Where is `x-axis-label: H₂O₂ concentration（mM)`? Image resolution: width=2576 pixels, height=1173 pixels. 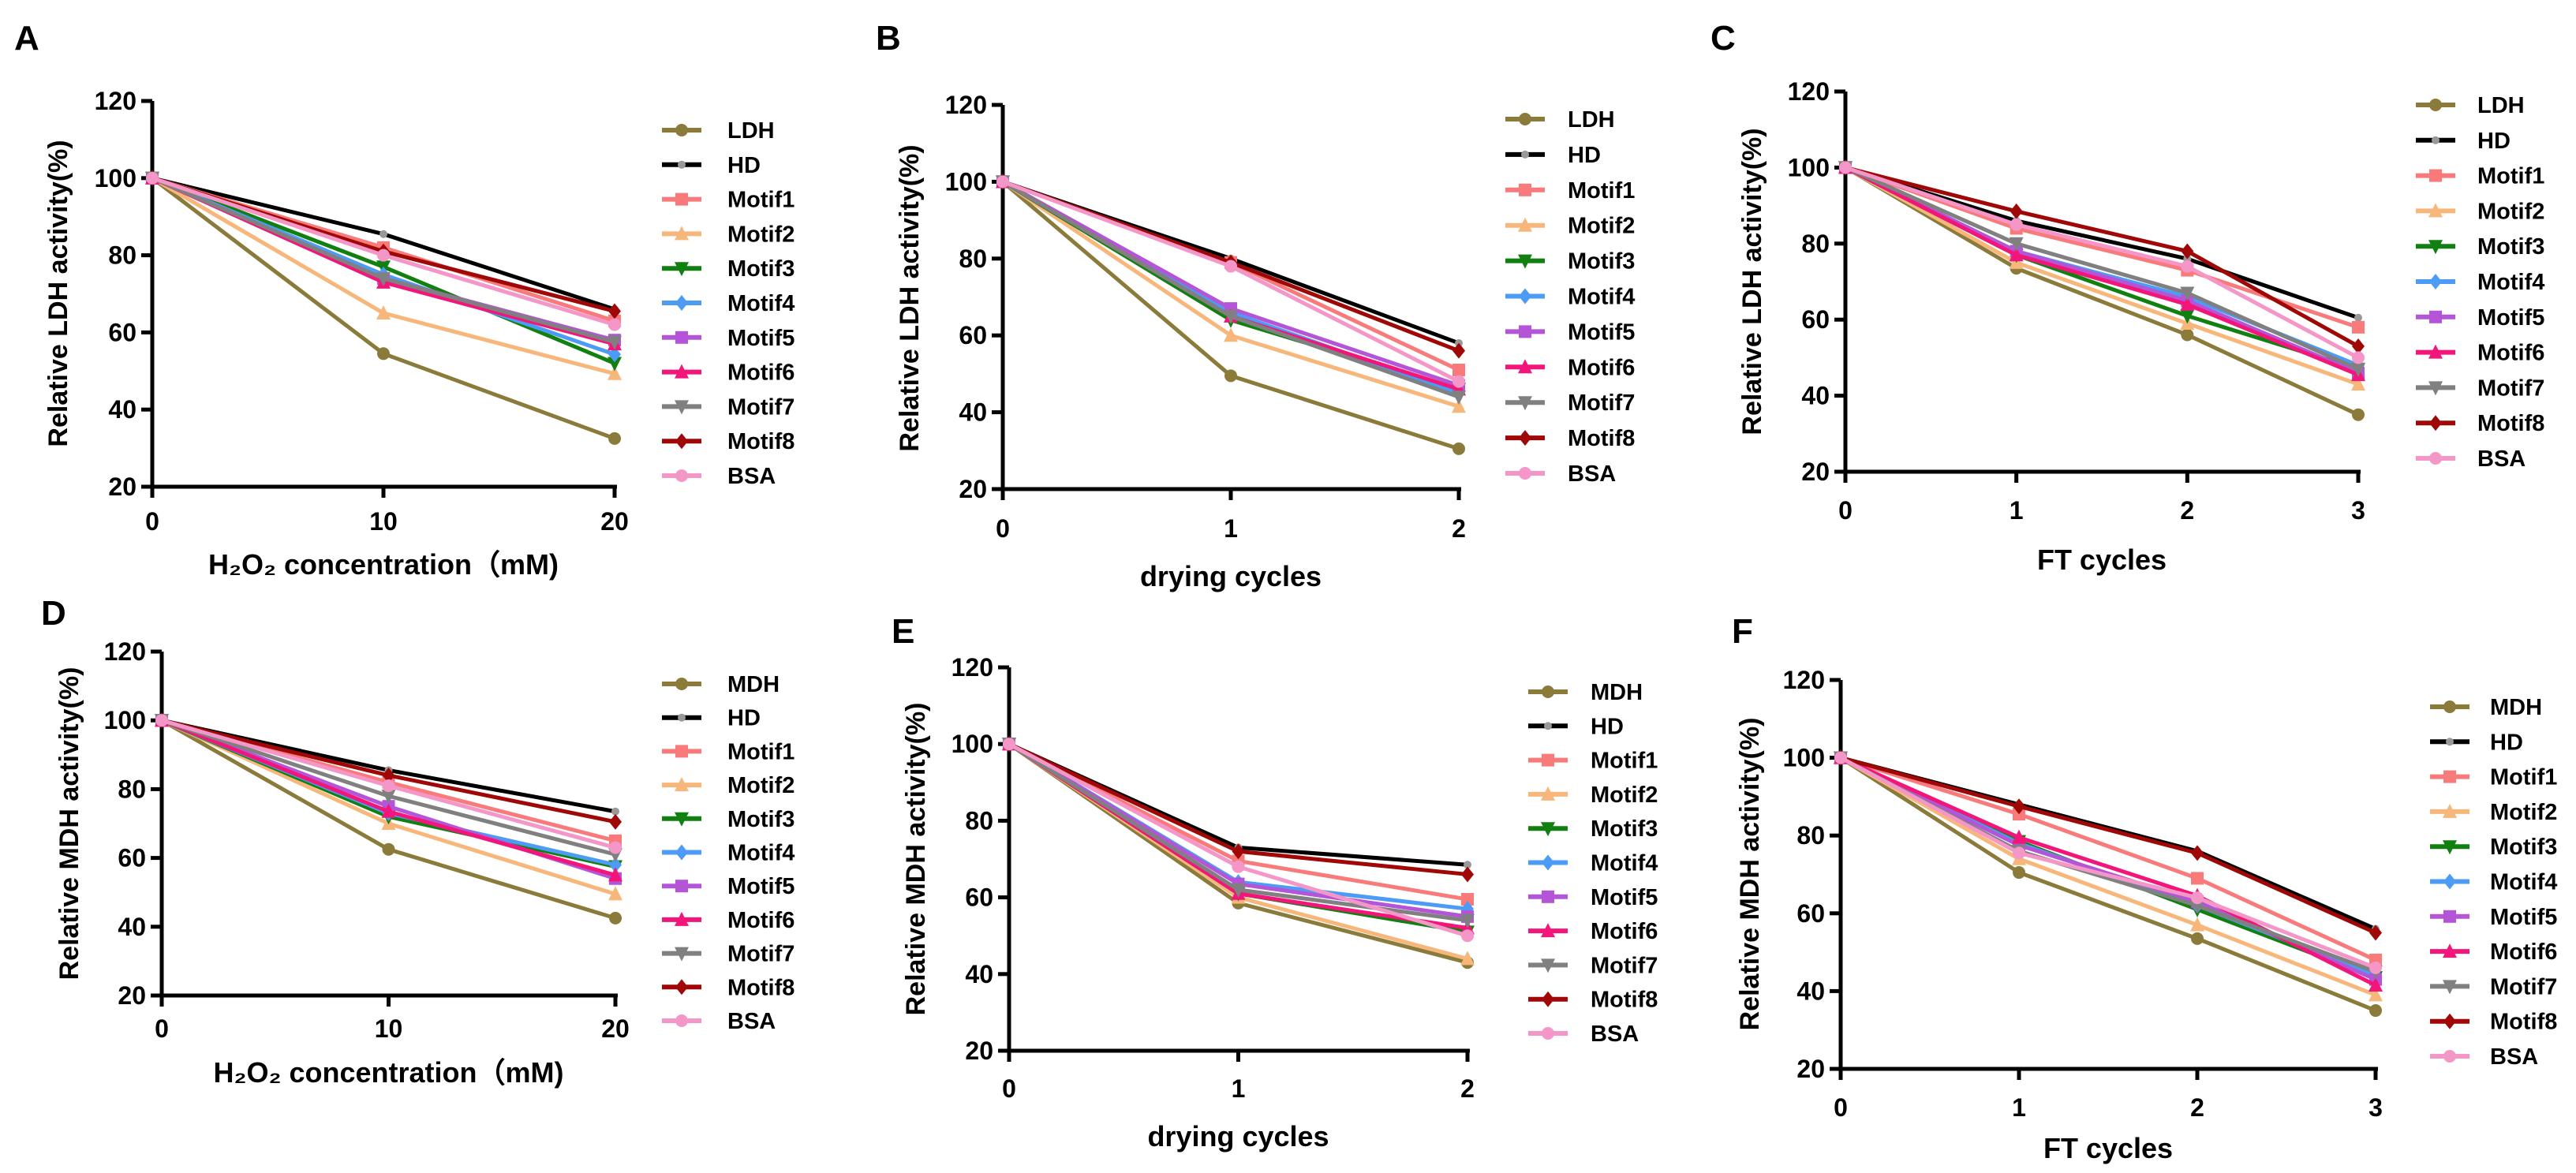
x-axis-label: H₂O₂ concentration（mM) is located at coordinates (388, 1073).